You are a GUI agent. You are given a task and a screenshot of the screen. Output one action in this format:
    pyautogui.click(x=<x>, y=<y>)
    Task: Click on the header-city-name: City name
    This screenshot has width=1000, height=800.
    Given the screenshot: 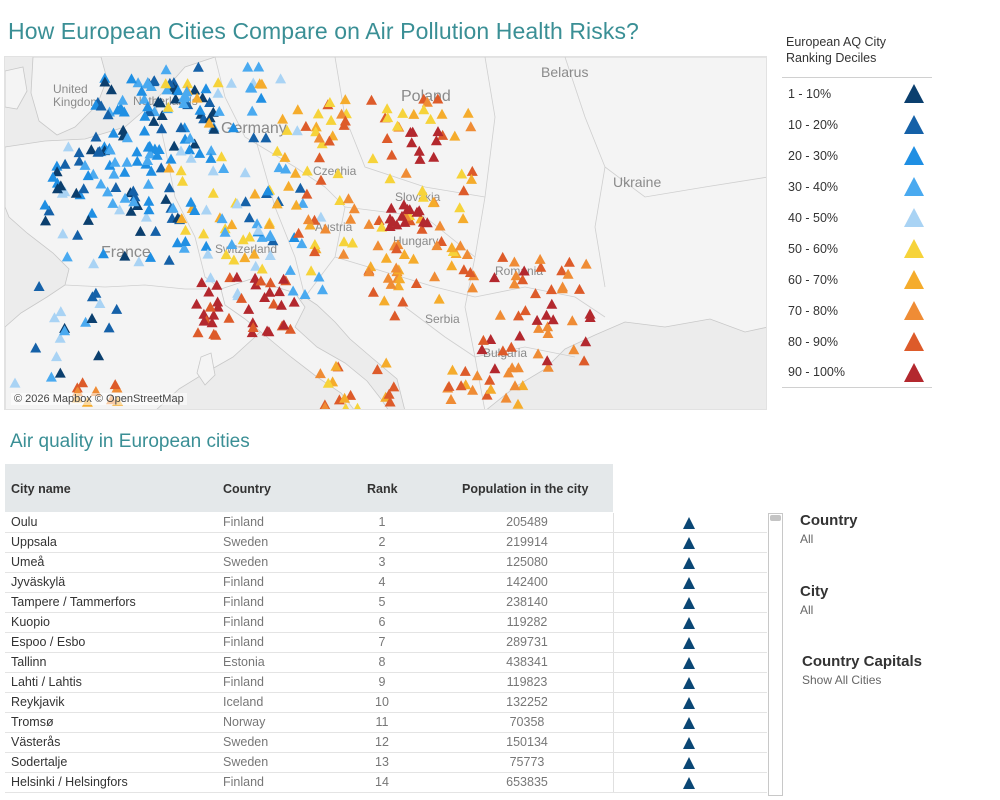 What is the action you would take?
    pyautogui.click(x=41, y=489)
    